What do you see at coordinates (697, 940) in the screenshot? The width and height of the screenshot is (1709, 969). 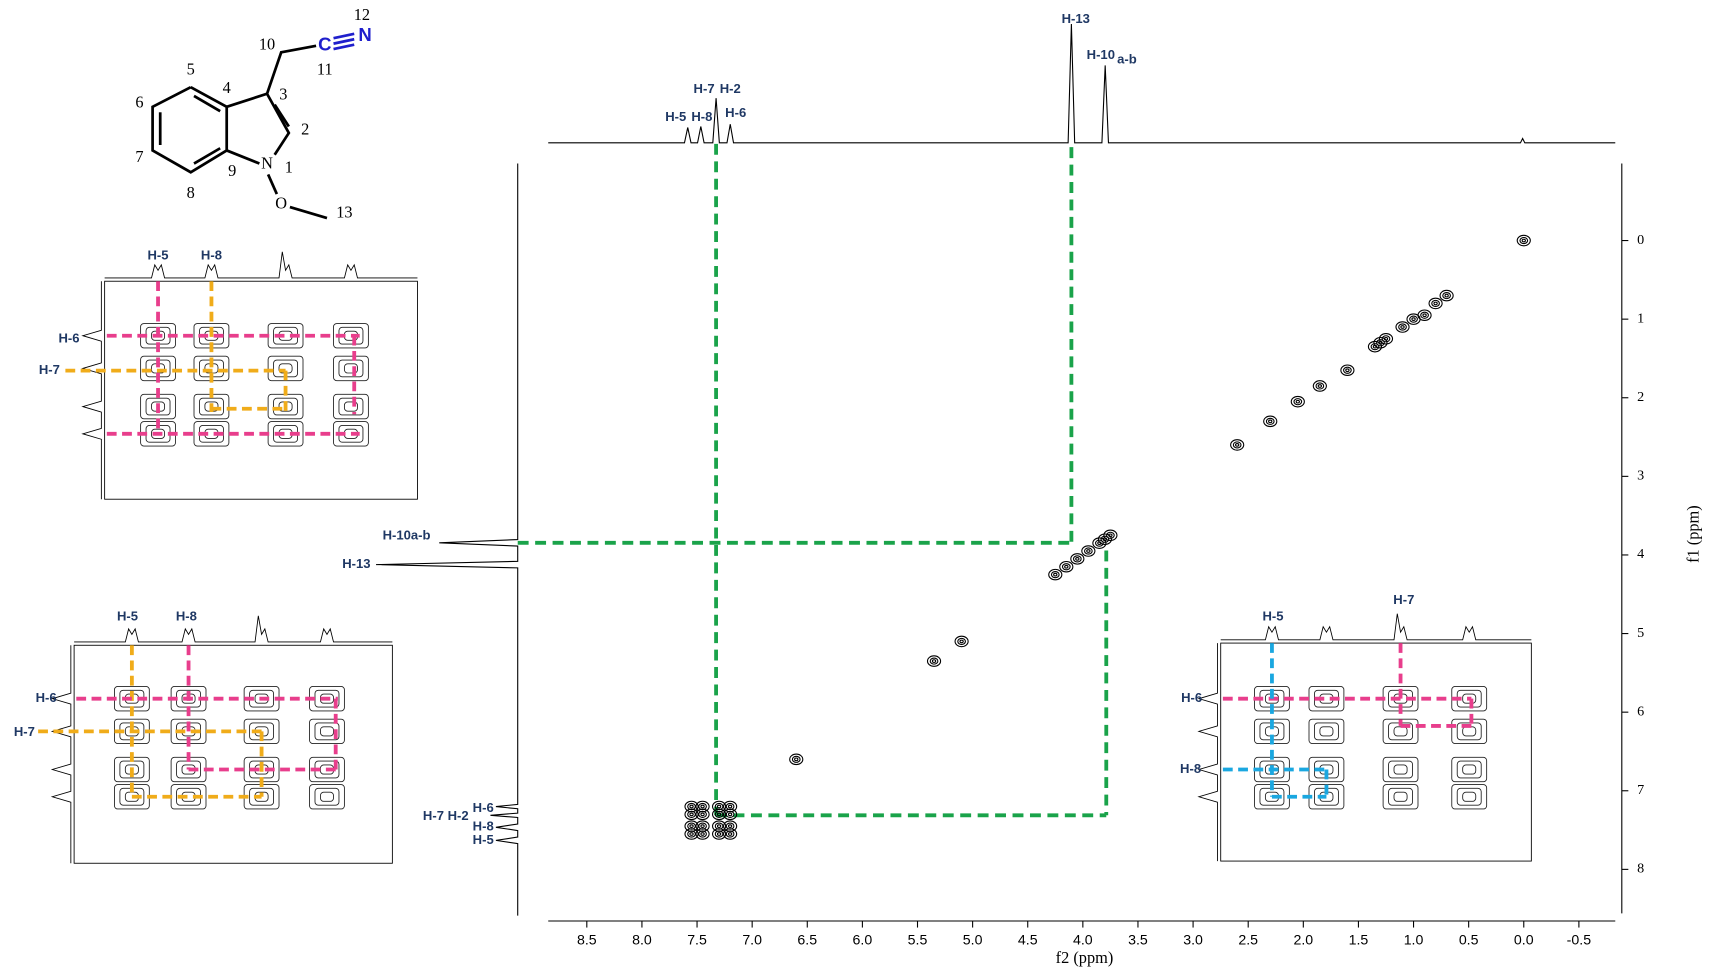 I see `x-tick-label: 7.5` at bounding box center [697, 940].